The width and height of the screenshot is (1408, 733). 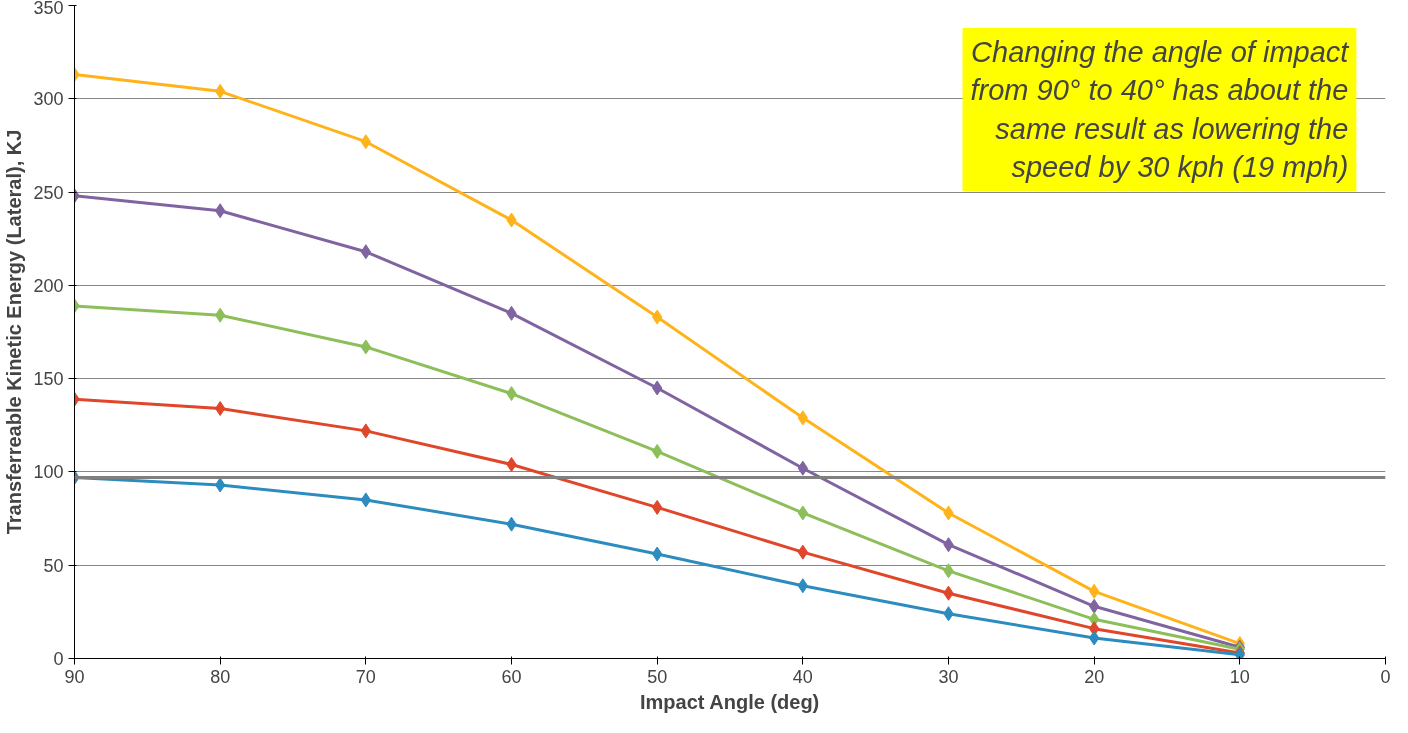 What do you see at coordinates (657, 676) in the screenshot?
I see `x-tick-label: 50` at bounding box center [657, 676].